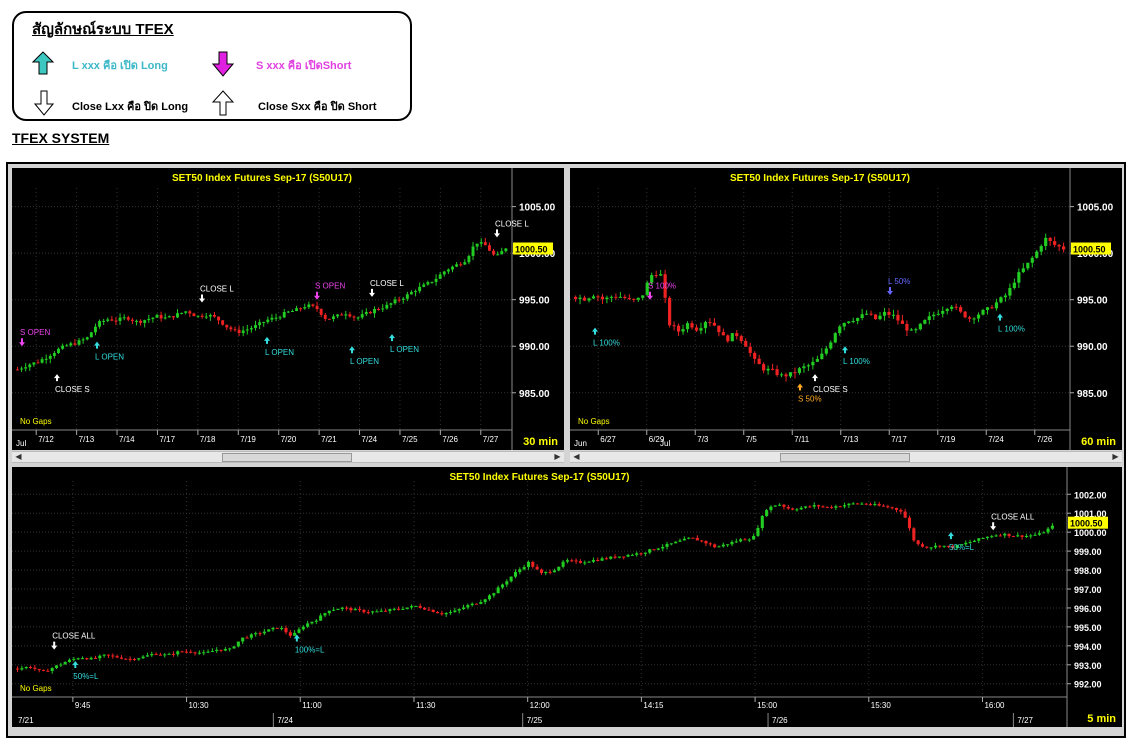 This screenshot has width=1133, height=744. Describe the element at coordinates (1013, 516) in the screenshot. I see `signal-label: CLOSE ALL` at that location.